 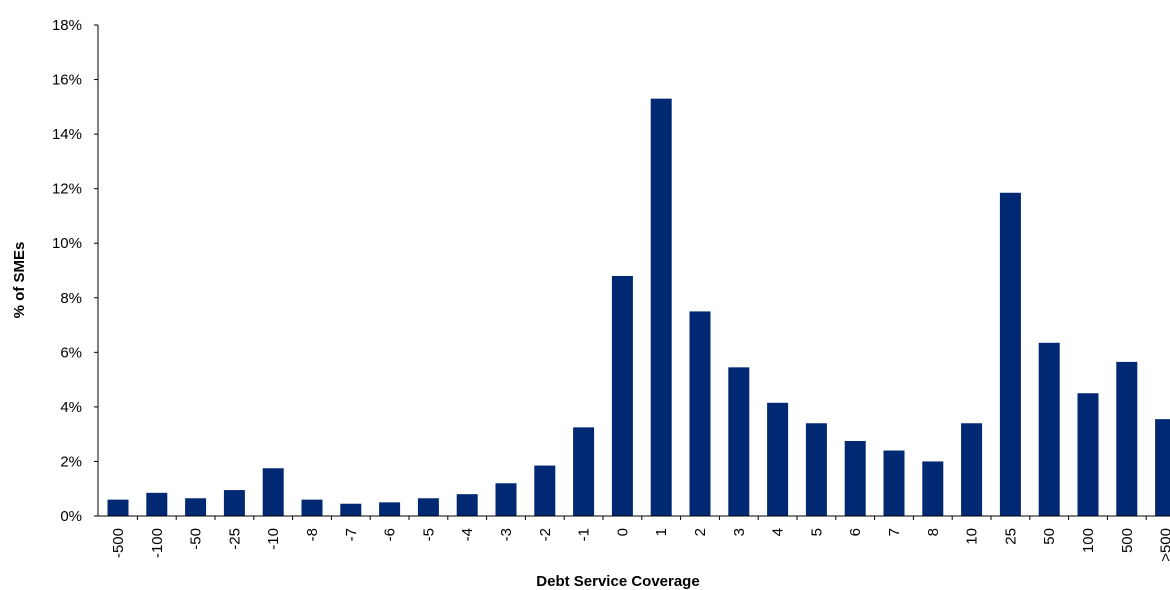 I want to click on x-tick-label: -50, so click(x=196, y=539).